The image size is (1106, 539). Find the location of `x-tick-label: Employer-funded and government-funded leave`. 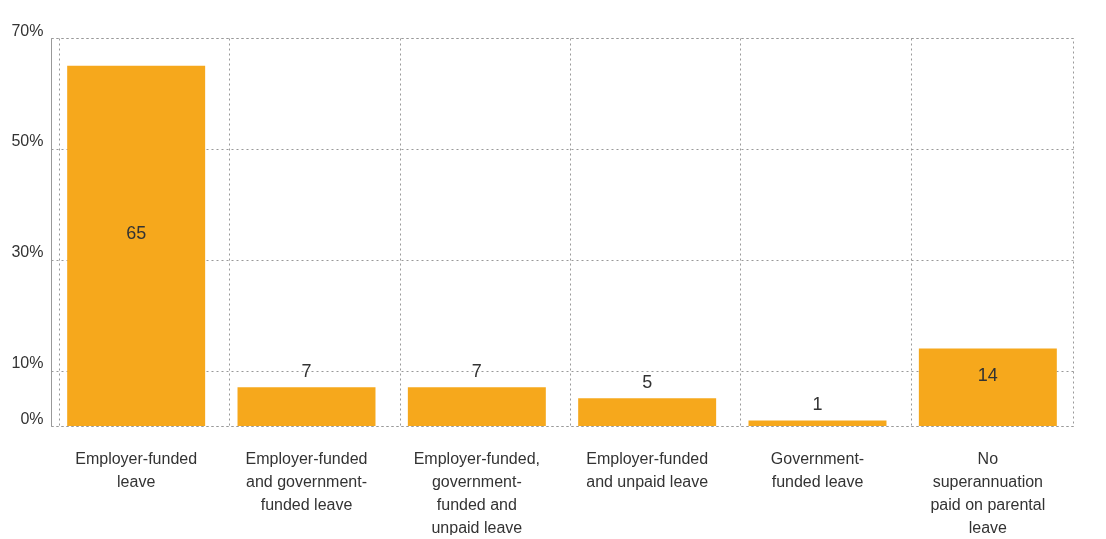

x-tick-label: Employer-funded and government-funded leave is located at coordinates (306, 481).